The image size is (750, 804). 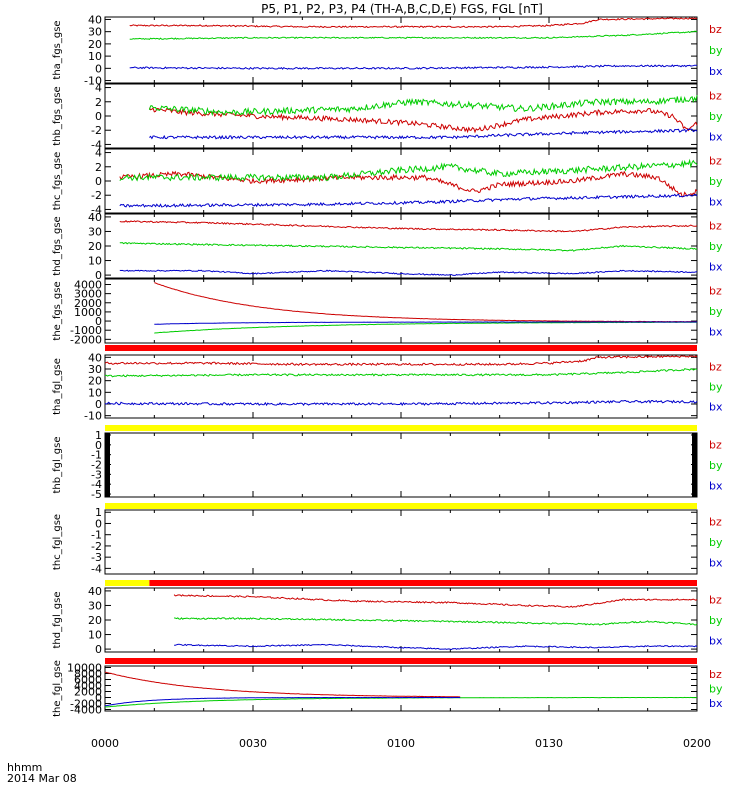 What do you see at coordinates (57, 115) in the screenshot?
I see `panel-ylabel: thb_fgs_gse` at bounding box center [57, 115].